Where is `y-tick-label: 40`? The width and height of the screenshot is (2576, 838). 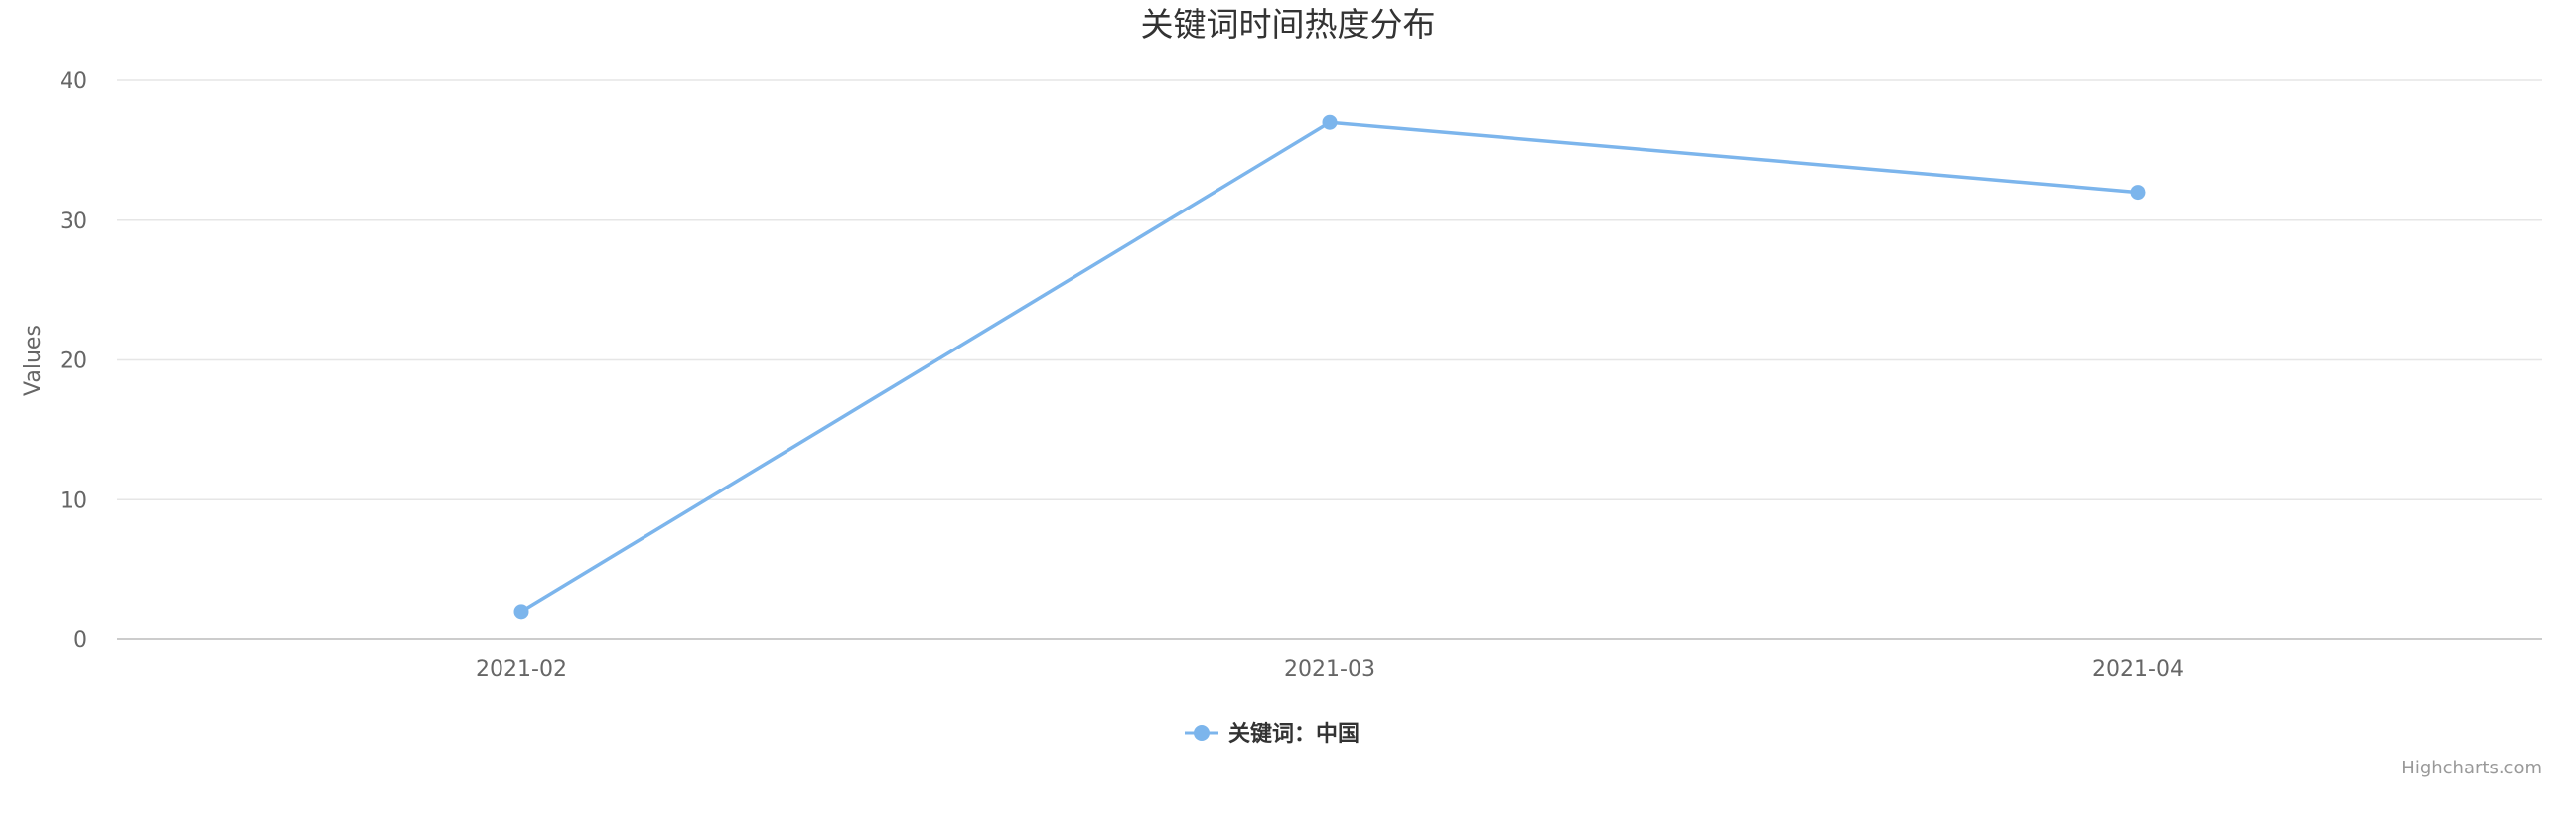
y-tick-label: 40 is located at coordinates (74, 82).